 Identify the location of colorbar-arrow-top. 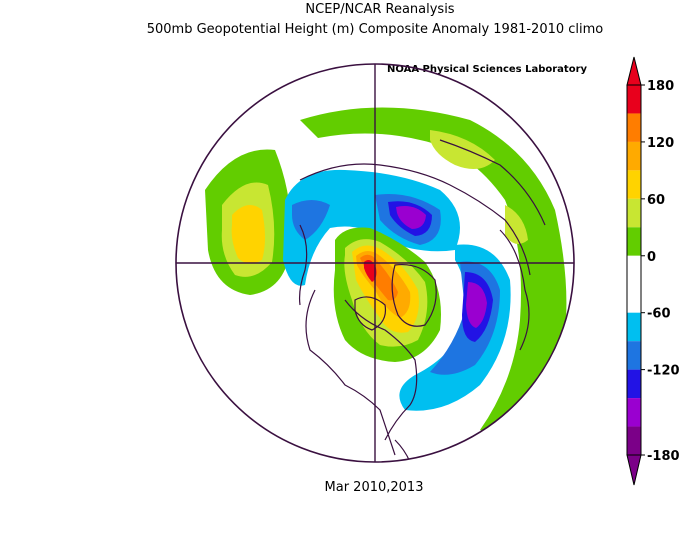
(634, 71).